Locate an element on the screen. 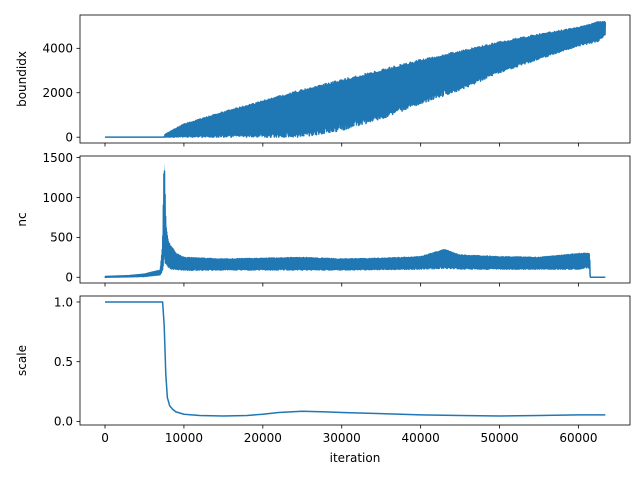  scale-x-tick-label: 40000 is located at coordinates (421, 438).